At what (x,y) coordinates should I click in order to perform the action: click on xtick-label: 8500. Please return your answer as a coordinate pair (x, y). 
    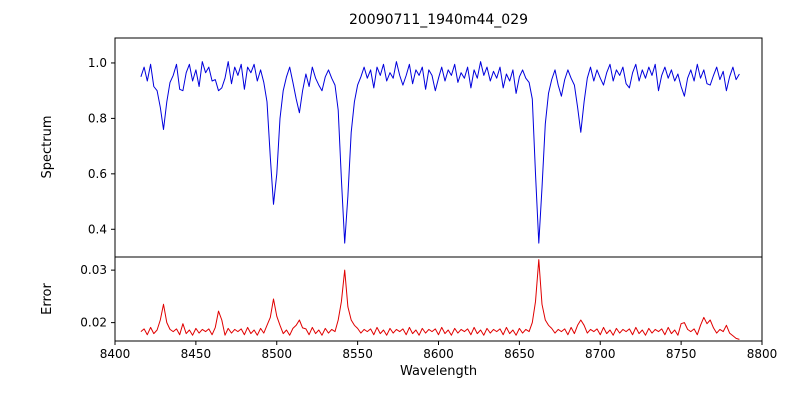
    Looking at the image, I should click on (276, 354).